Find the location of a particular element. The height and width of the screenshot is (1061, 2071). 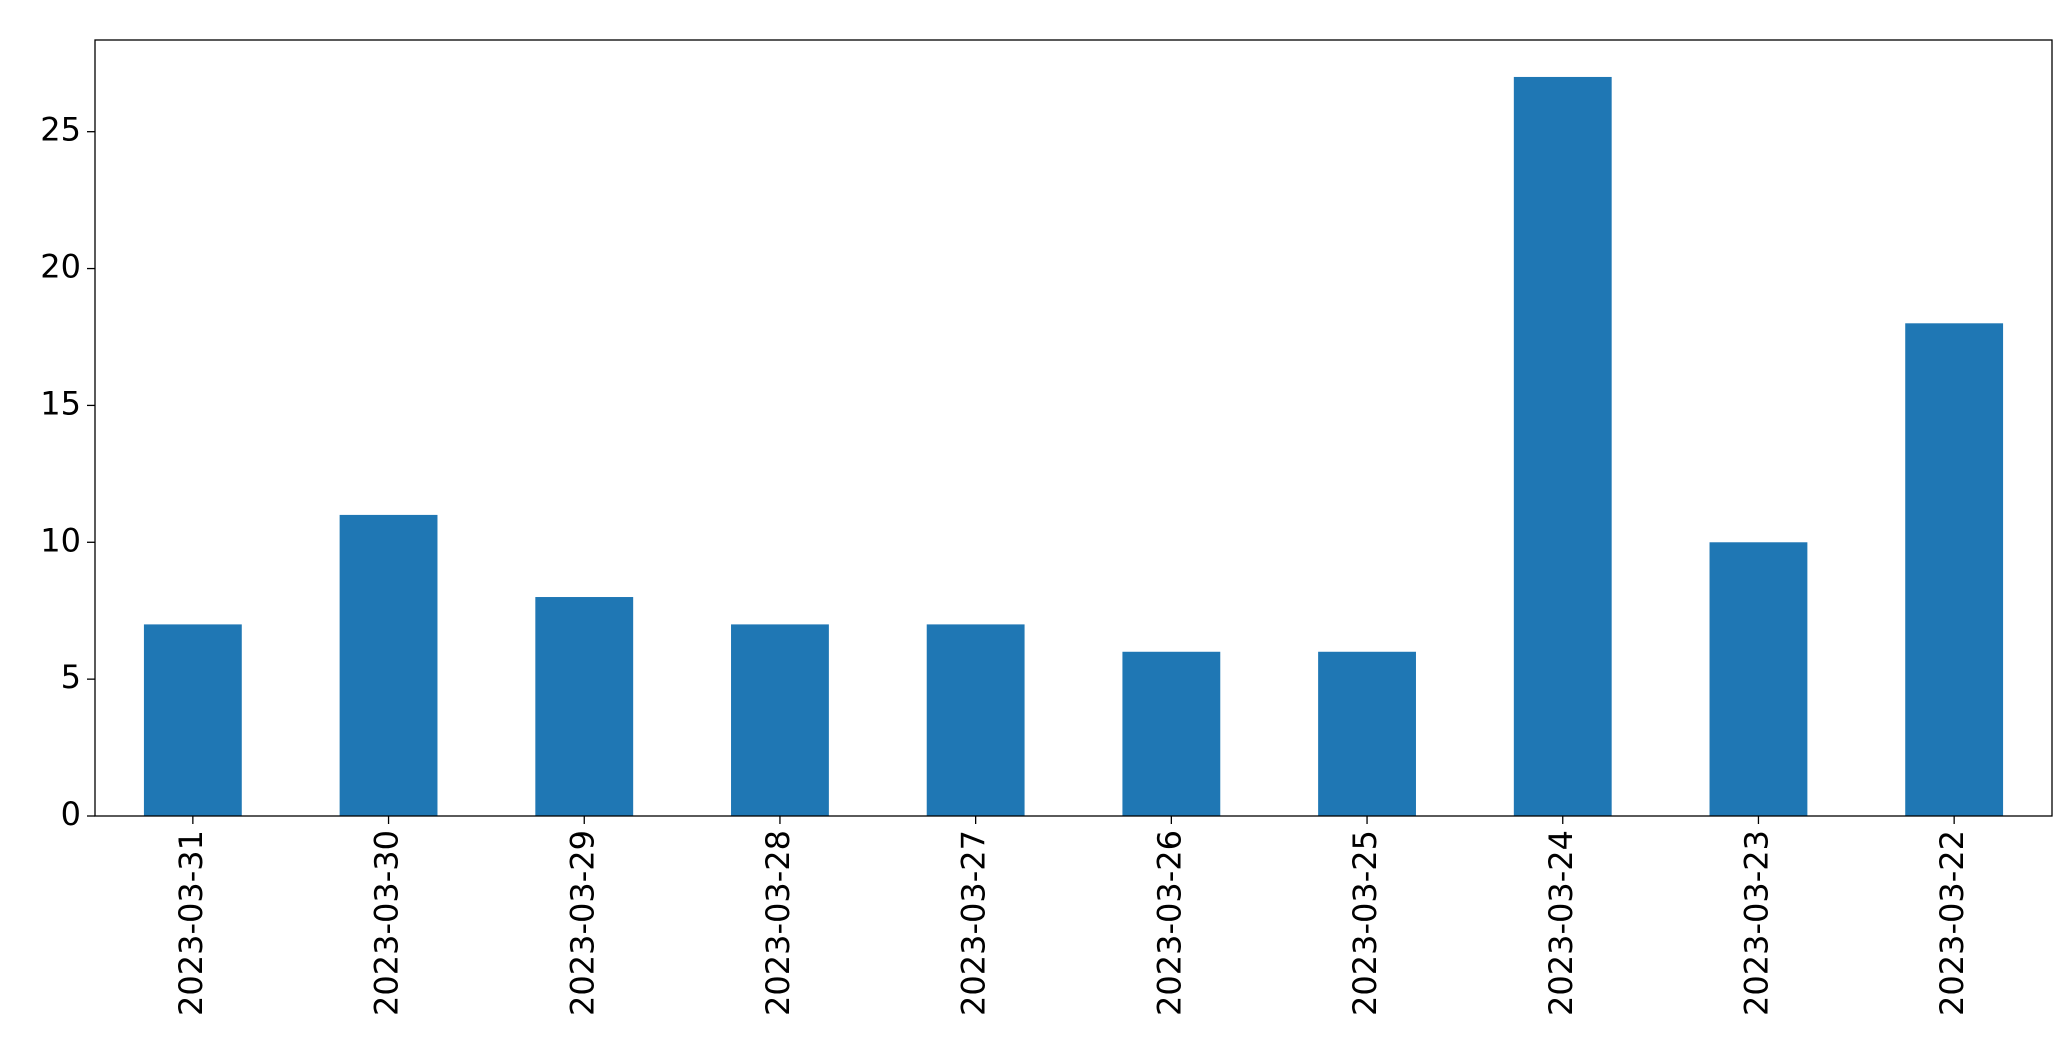

y-tick-label: 25 is located at coordinates (60, 130).